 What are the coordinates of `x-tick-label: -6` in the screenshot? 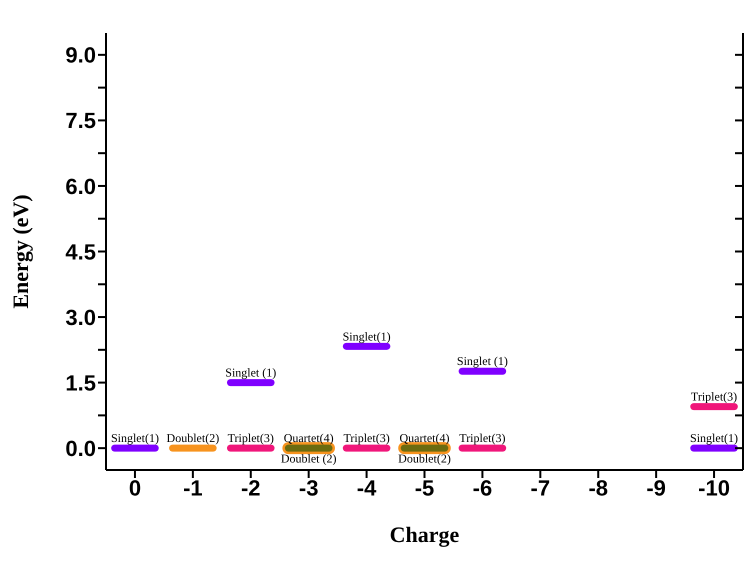 It's located at (482, 488).